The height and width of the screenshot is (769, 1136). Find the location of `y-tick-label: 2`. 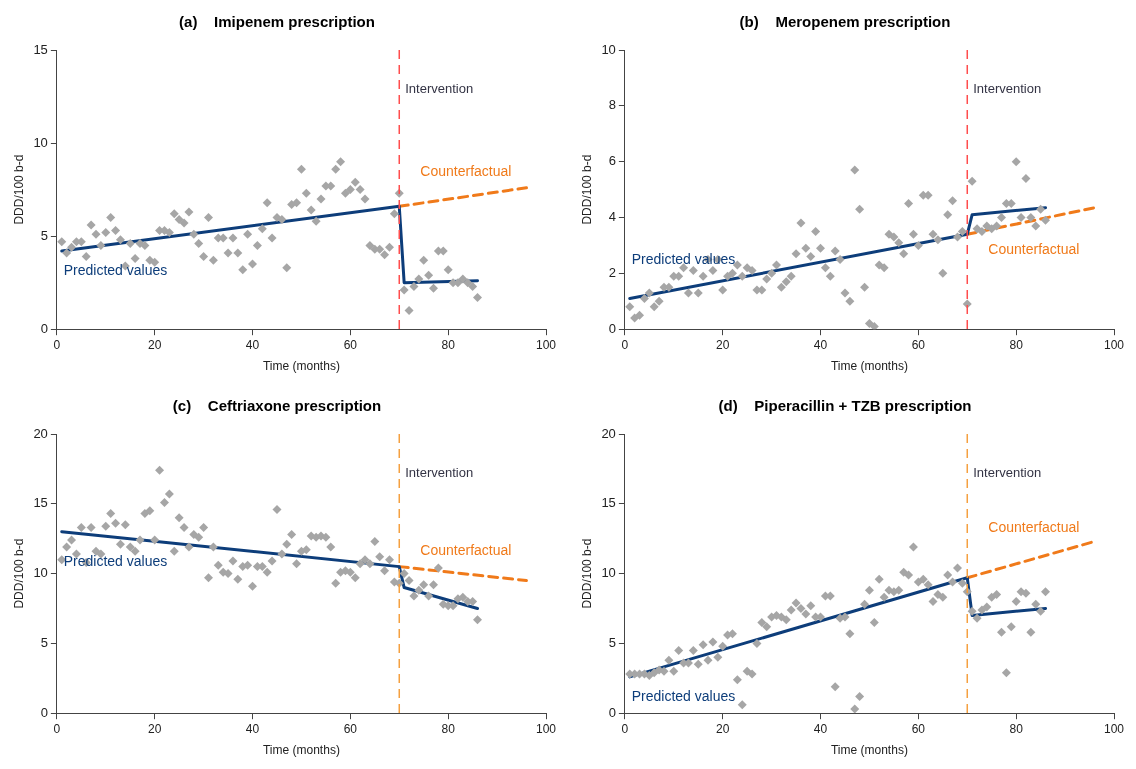

y-tick-label: 2 is located at coordinates (612, 272).